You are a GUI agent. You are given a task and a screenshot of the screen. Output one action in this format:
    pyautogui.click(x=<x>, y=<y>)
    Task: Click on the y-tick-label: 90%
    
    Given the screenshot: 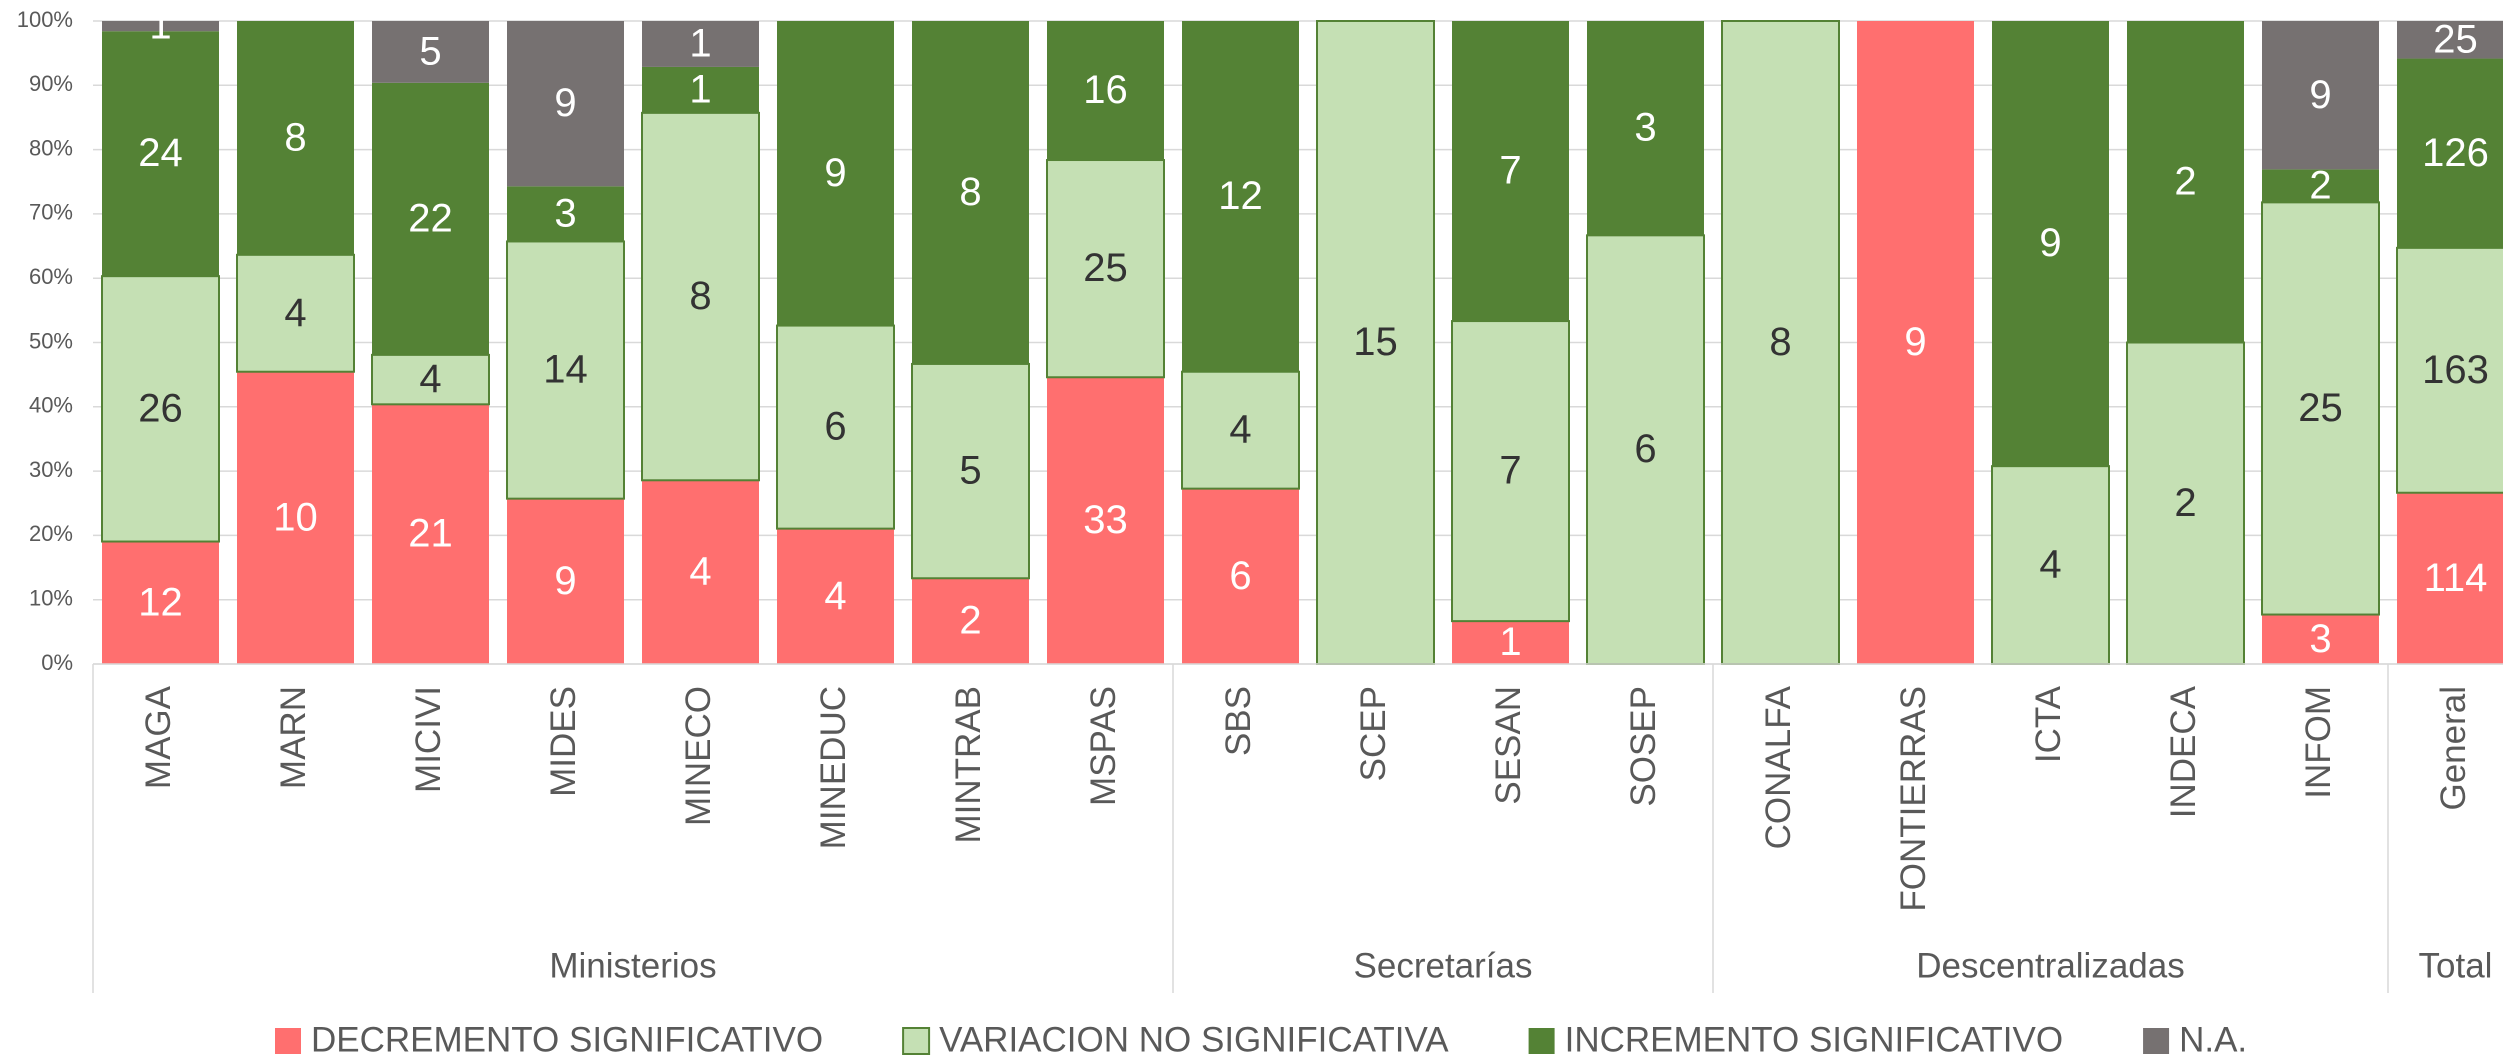 What is the action you would take?
    pyautogui.click(x=51, y=83)
    